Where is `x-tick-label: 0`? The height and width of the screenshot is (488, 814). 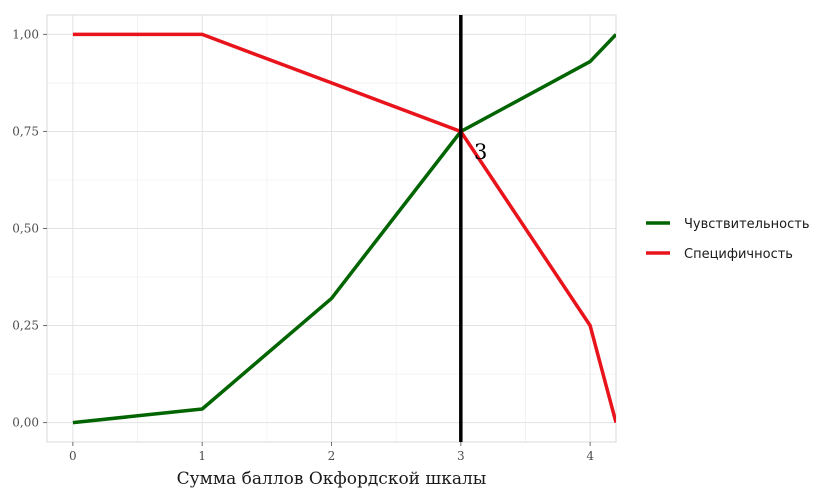 x-tick-label: 0 is located at coordinates (73, 456).